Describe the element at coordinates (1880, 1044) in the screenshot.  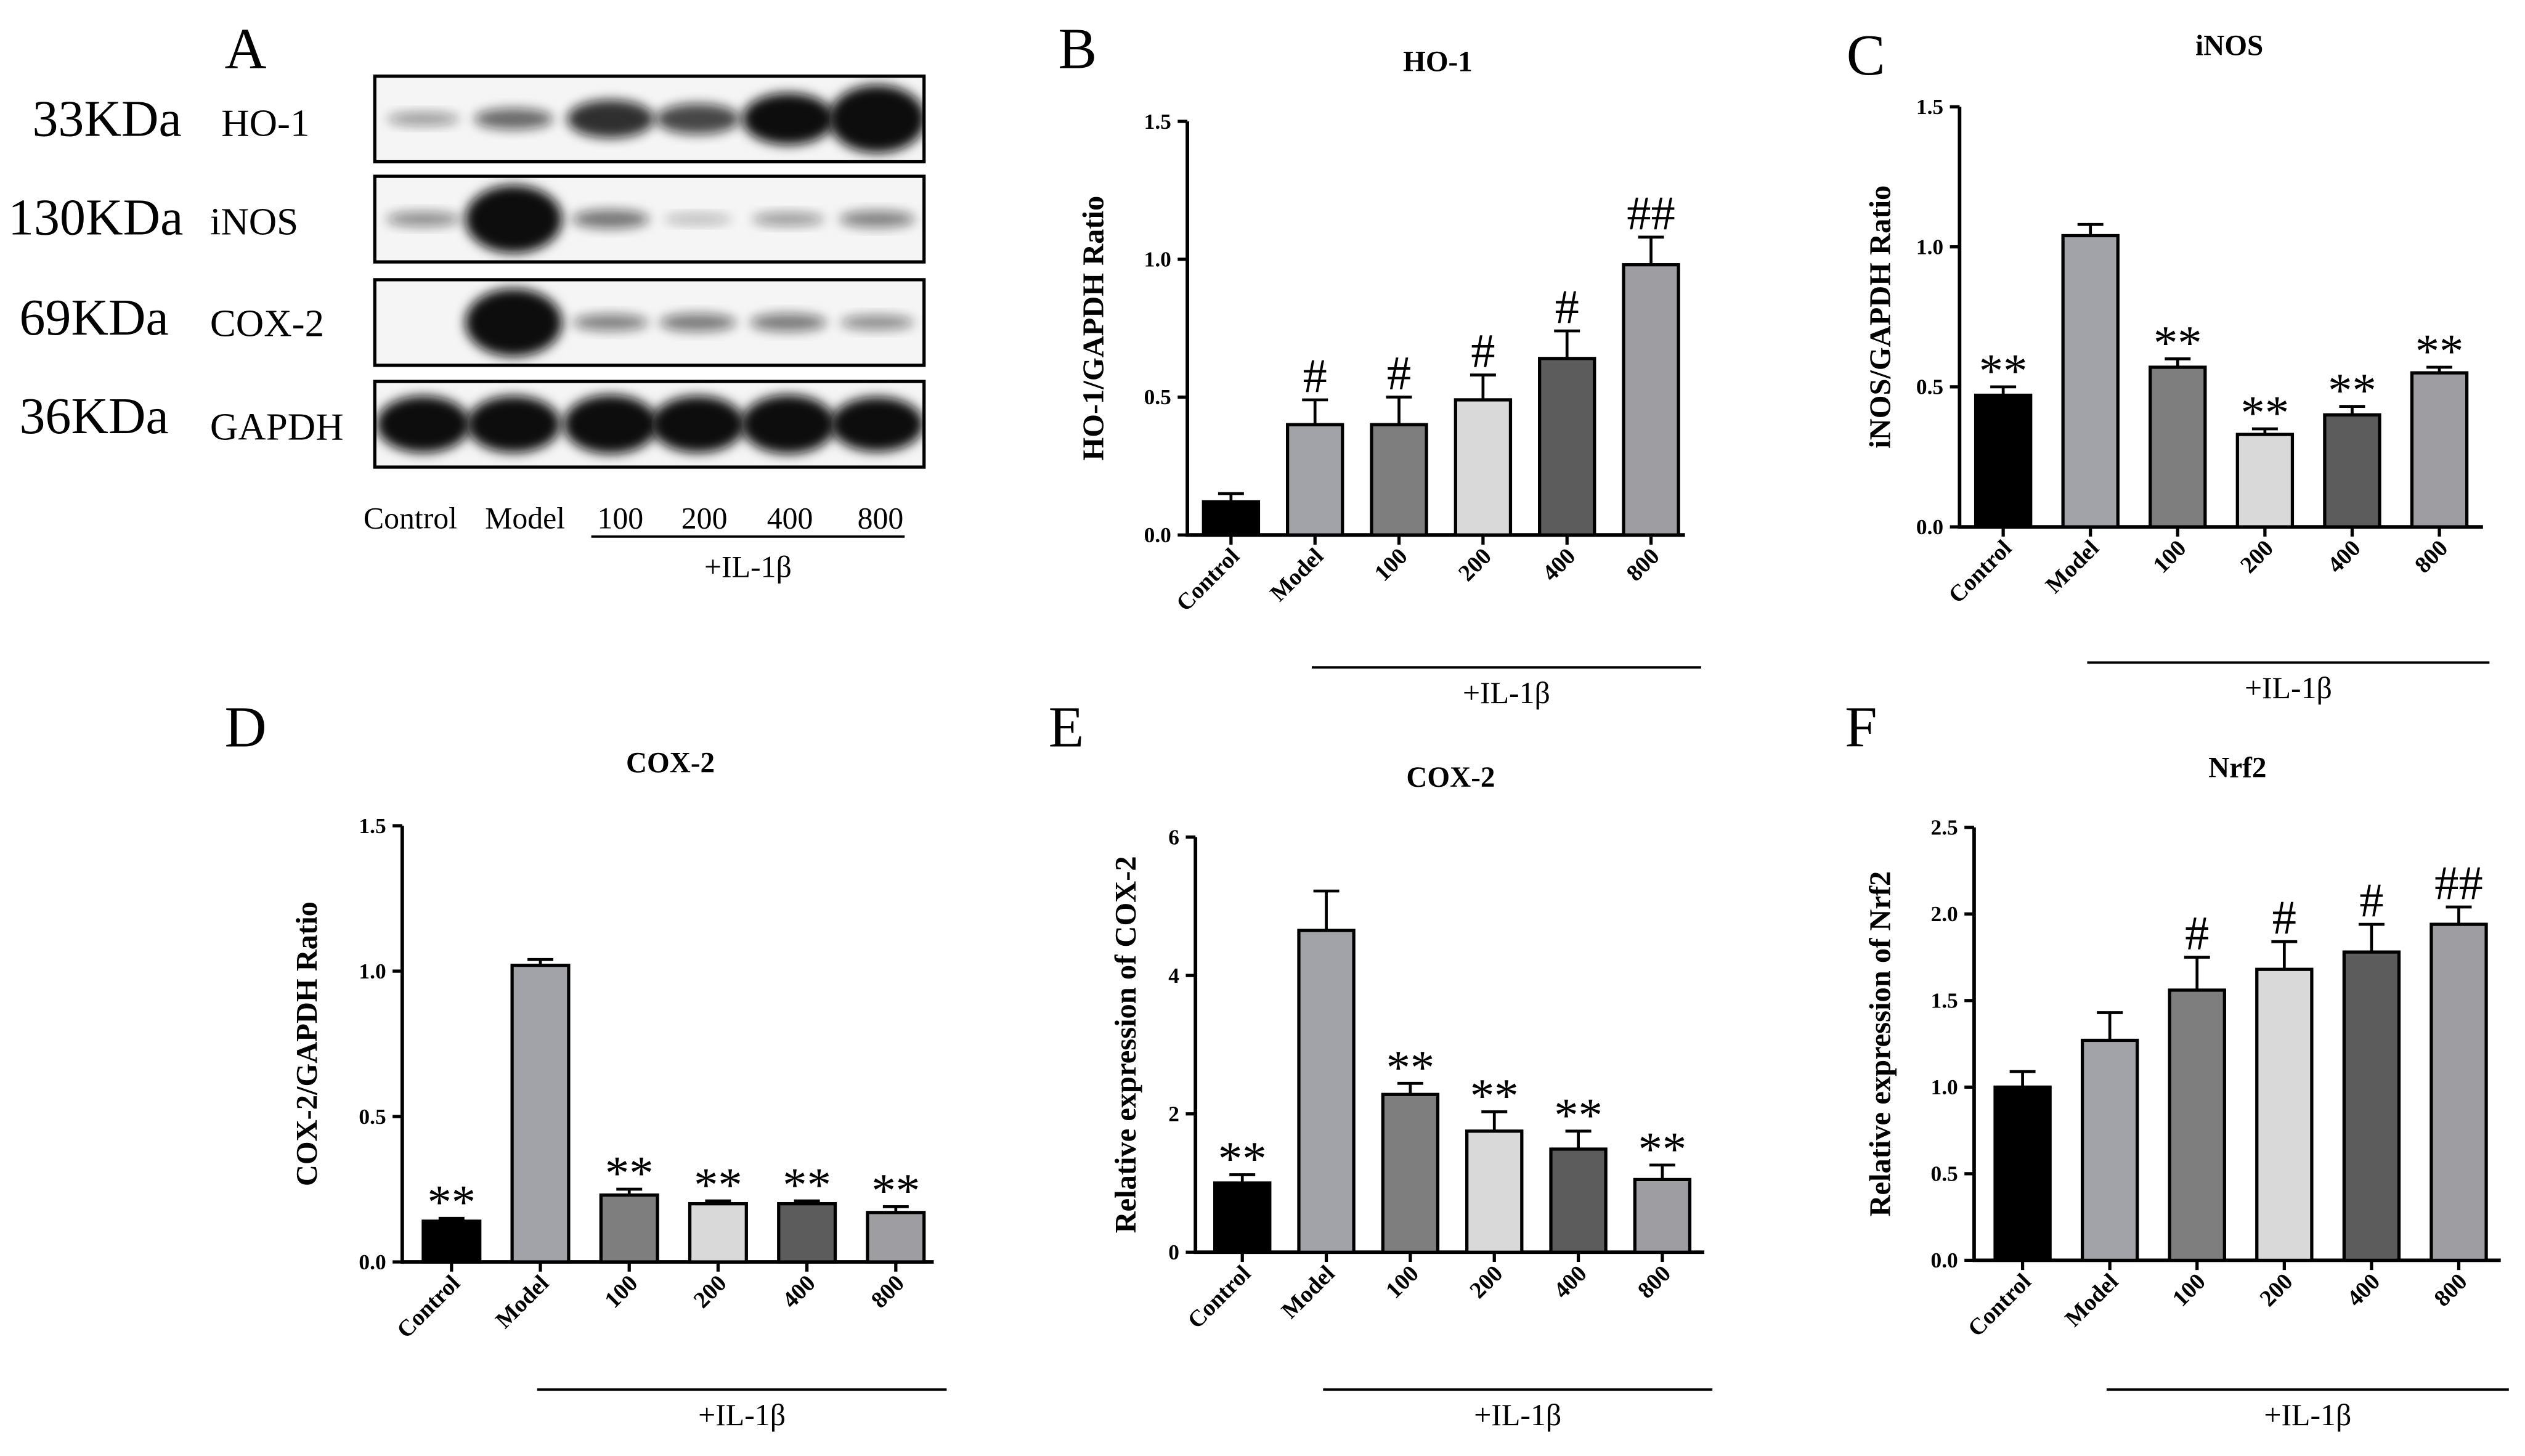
I see `y-axis-label: Relative expression of Nrf2` at that location.